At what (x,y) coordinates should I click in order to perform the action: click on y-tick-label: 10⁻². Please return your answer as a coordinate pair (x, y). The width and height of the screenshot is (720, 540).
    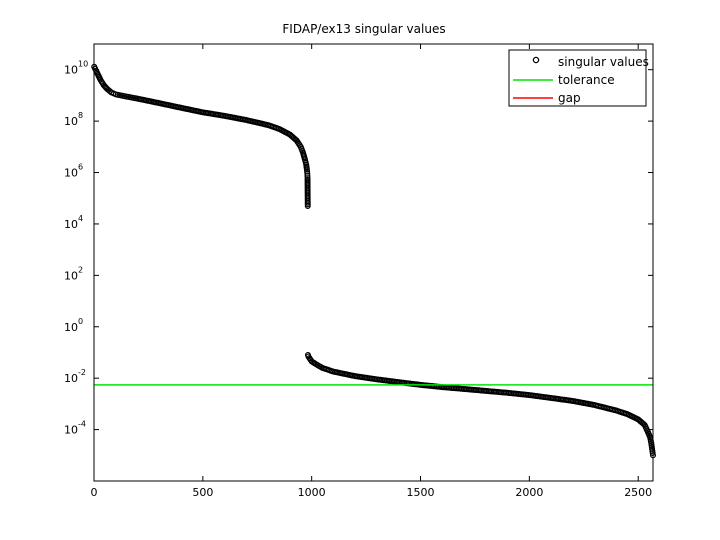
    Looking at the image, I should click on (75, 376).